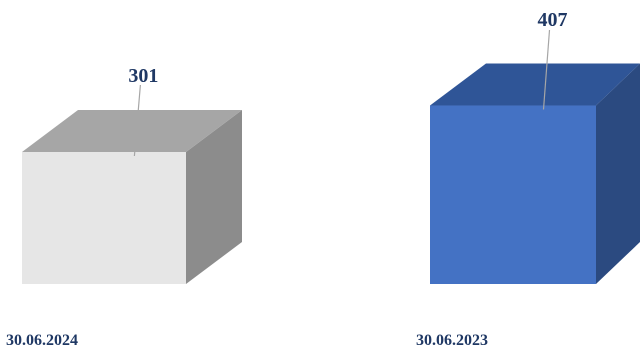 The image size is (640, 359). What do you see at coordinates (513, 194) in the screenshot?
I see `bar-2023-front` at bounding box center [513, 194].